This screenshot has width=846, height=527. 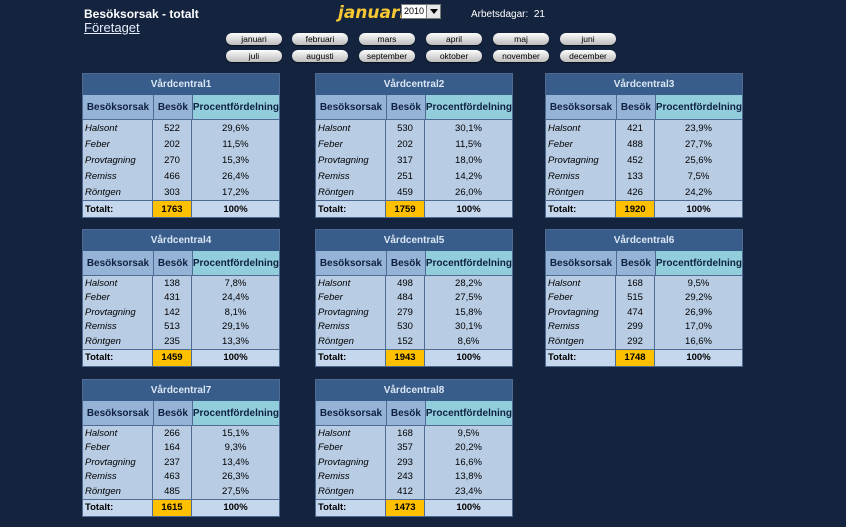 What do you see at coordinates (172, 297) in the screenshot?
I see `visits-cell: 431` at bounding box center [172, 297].